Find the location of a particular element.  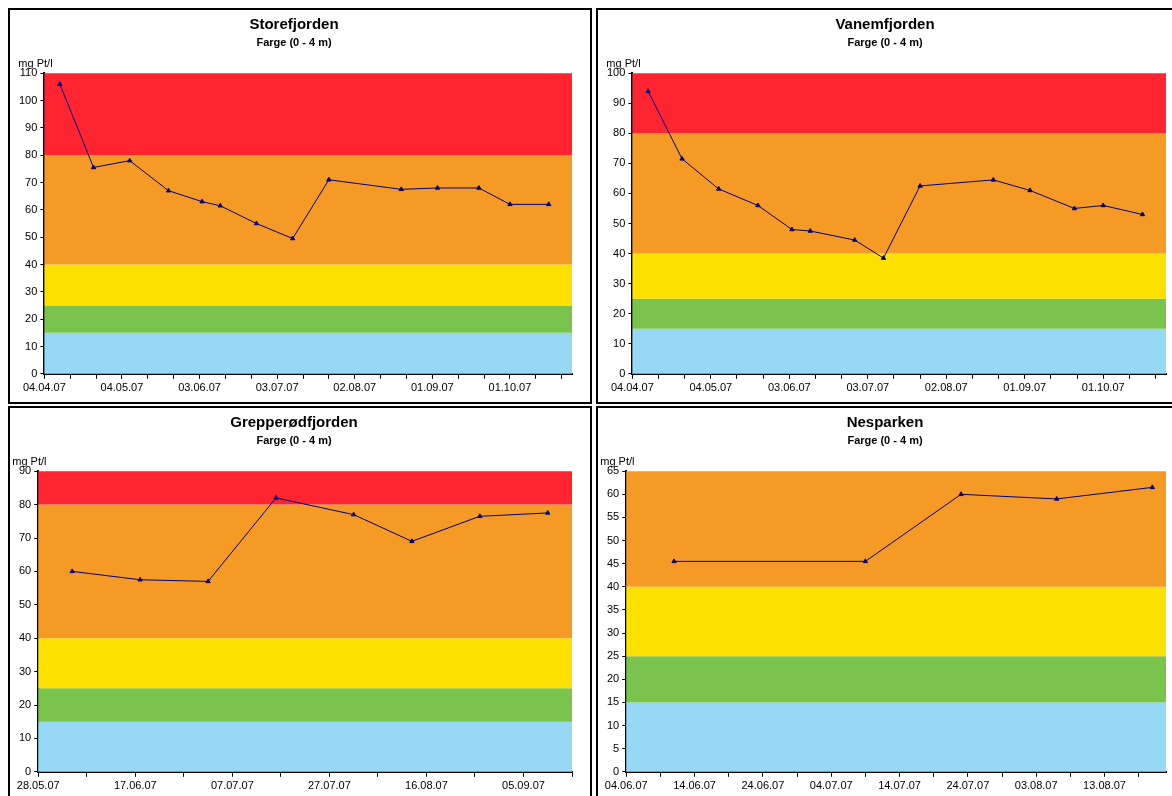

x-tick-label: 04.05.07 is located at coordinates (122, 387).